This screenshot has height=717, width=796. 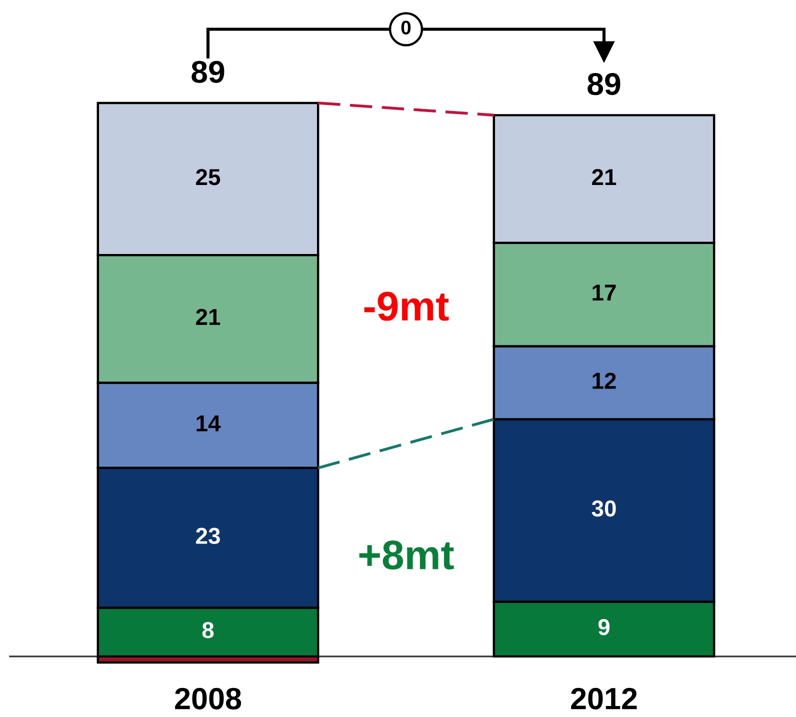 I want to click on text: 0, so click(x=406, y=27).